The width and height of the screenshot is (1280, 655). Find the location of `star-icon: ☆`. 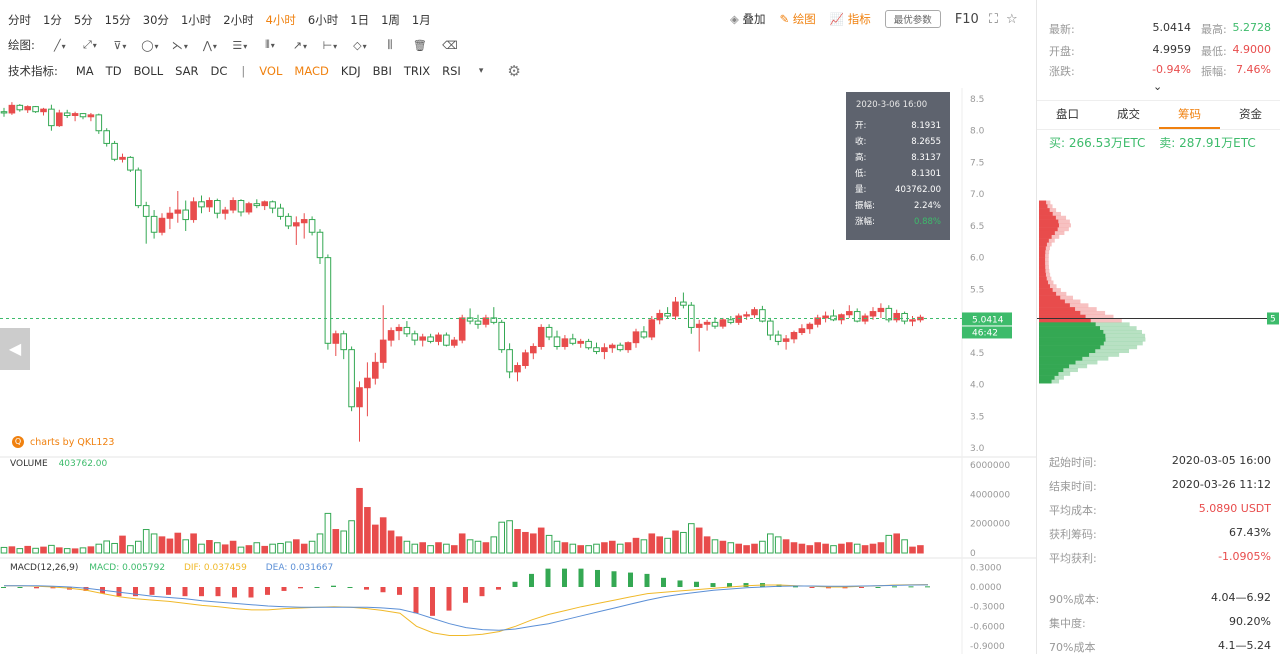

star-icon: ☆ is located at coordinates (1011, 19).